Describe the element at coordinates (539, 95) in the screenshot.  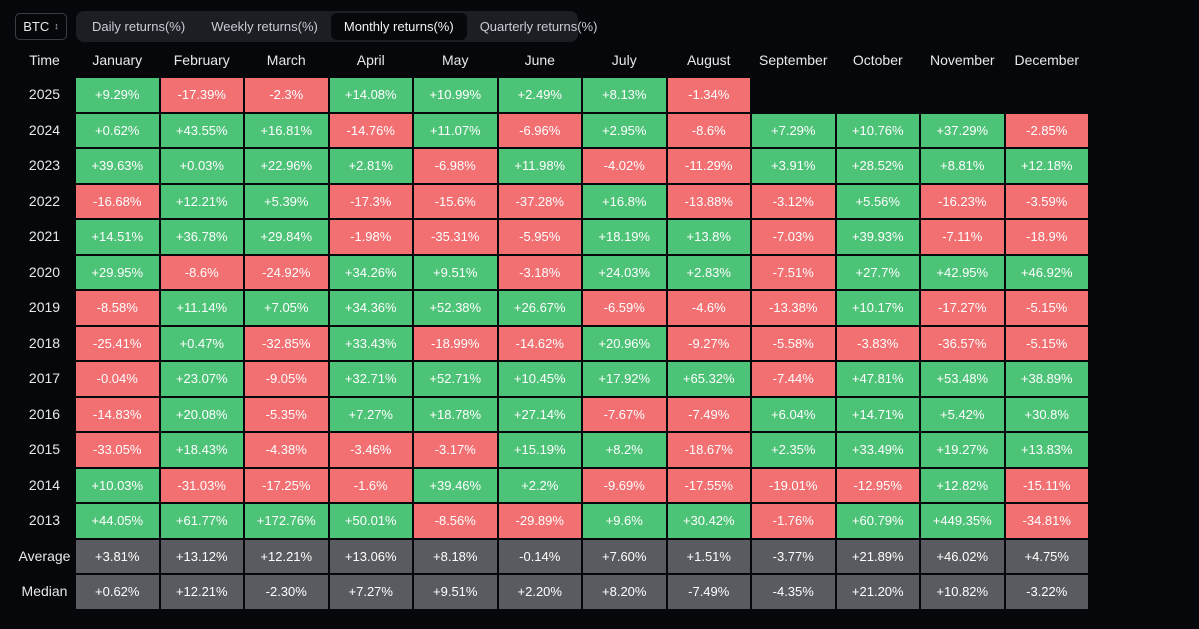
I see `return-cell: +2.49%` at that location.